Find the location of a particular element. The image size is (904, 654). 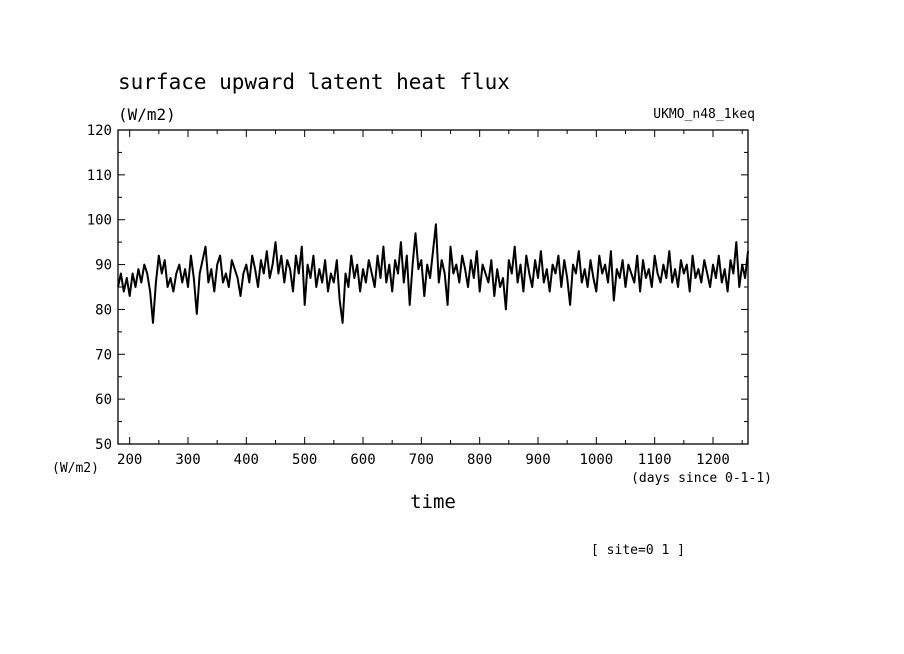

y-tick-label: 110 is located at coordinates (99, 176).